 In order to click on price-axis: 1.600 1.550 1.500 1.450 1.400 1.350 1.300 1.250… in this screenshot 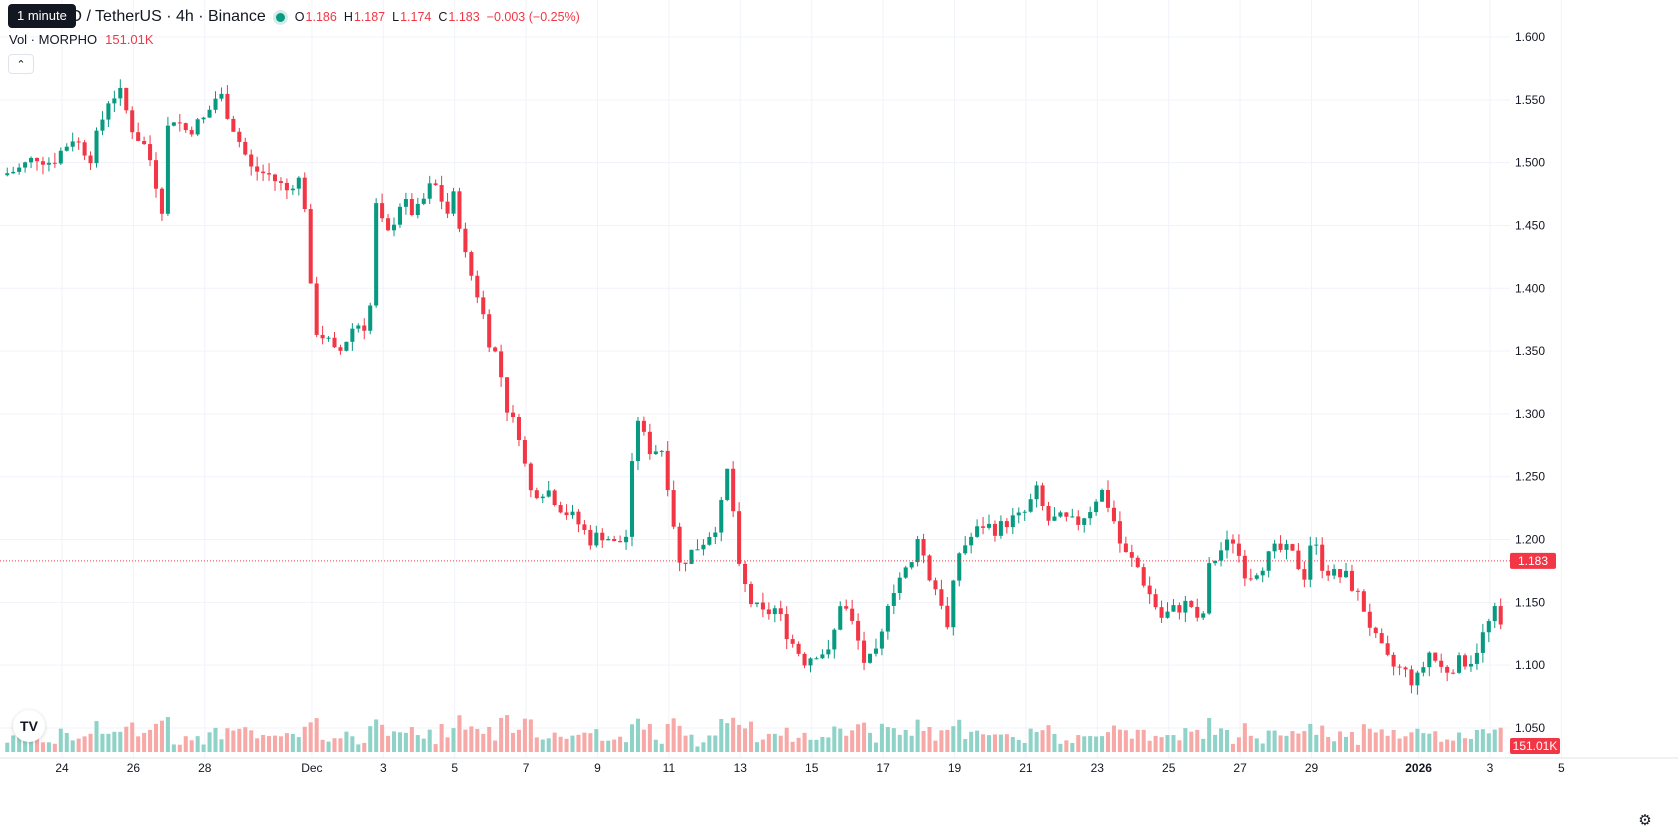, I will do `click(1530, 382)`.